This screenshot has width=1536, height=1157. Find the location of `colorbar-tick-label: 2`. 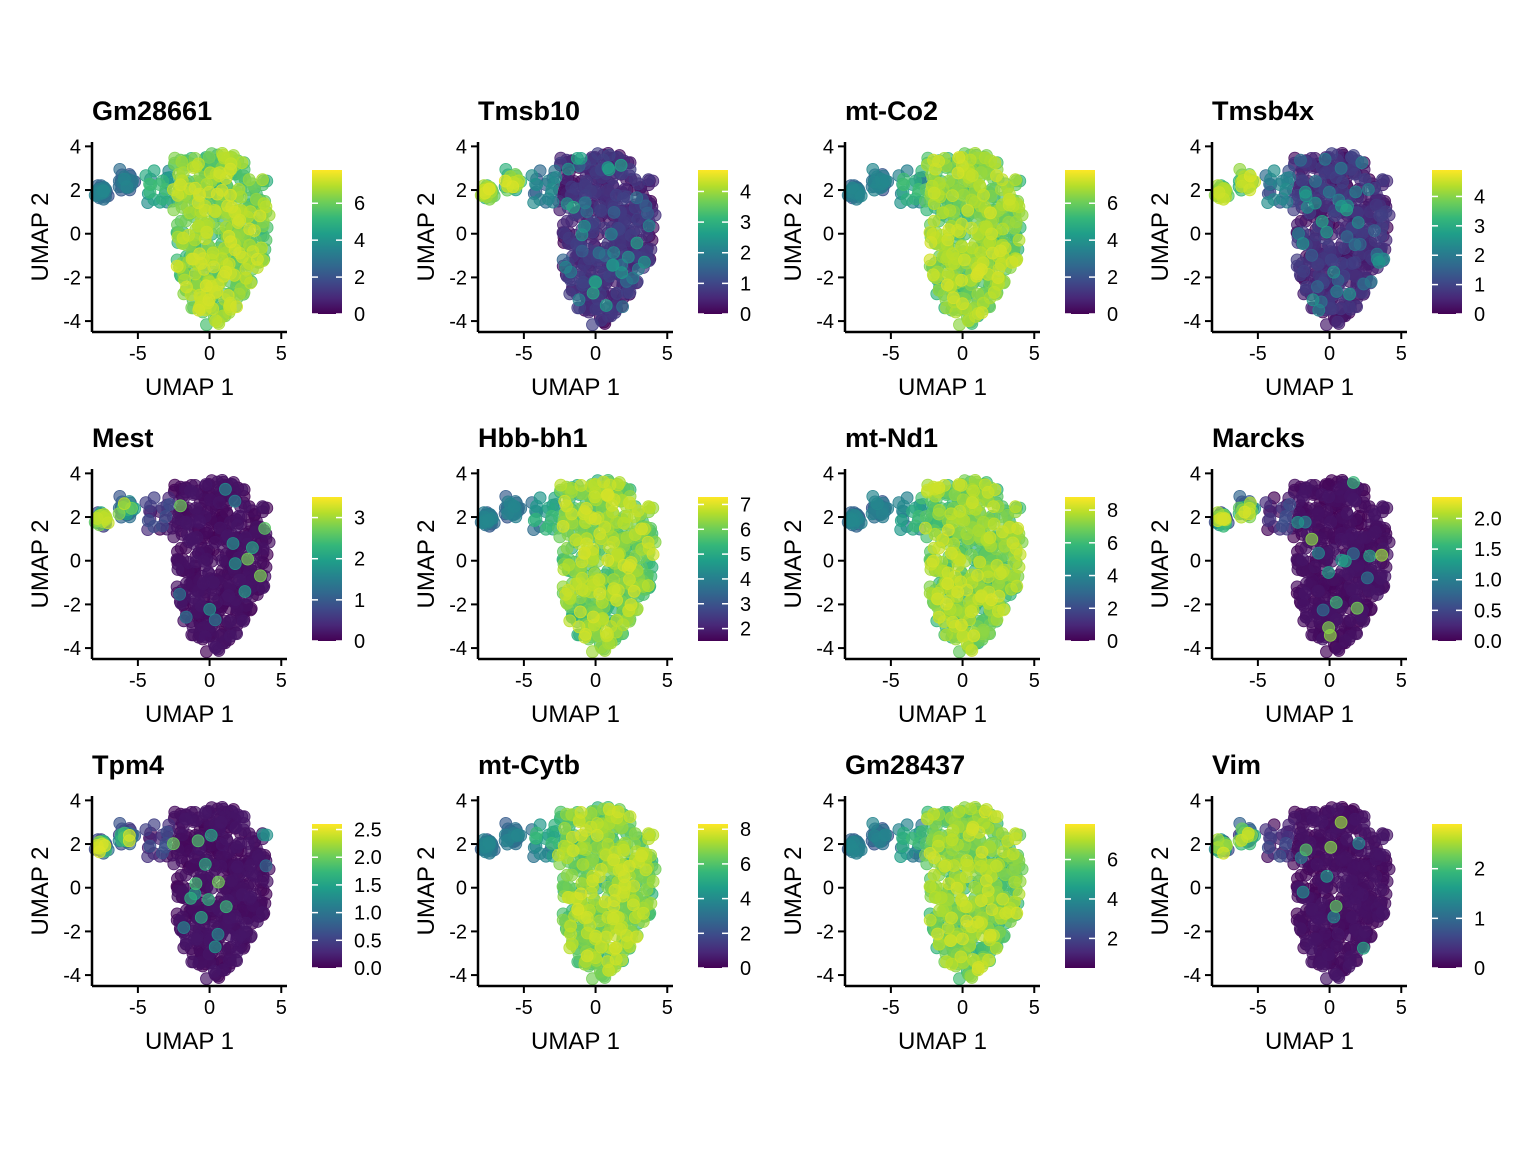

colorbar-tick-label: 2 is located at coordinates (745, 630).